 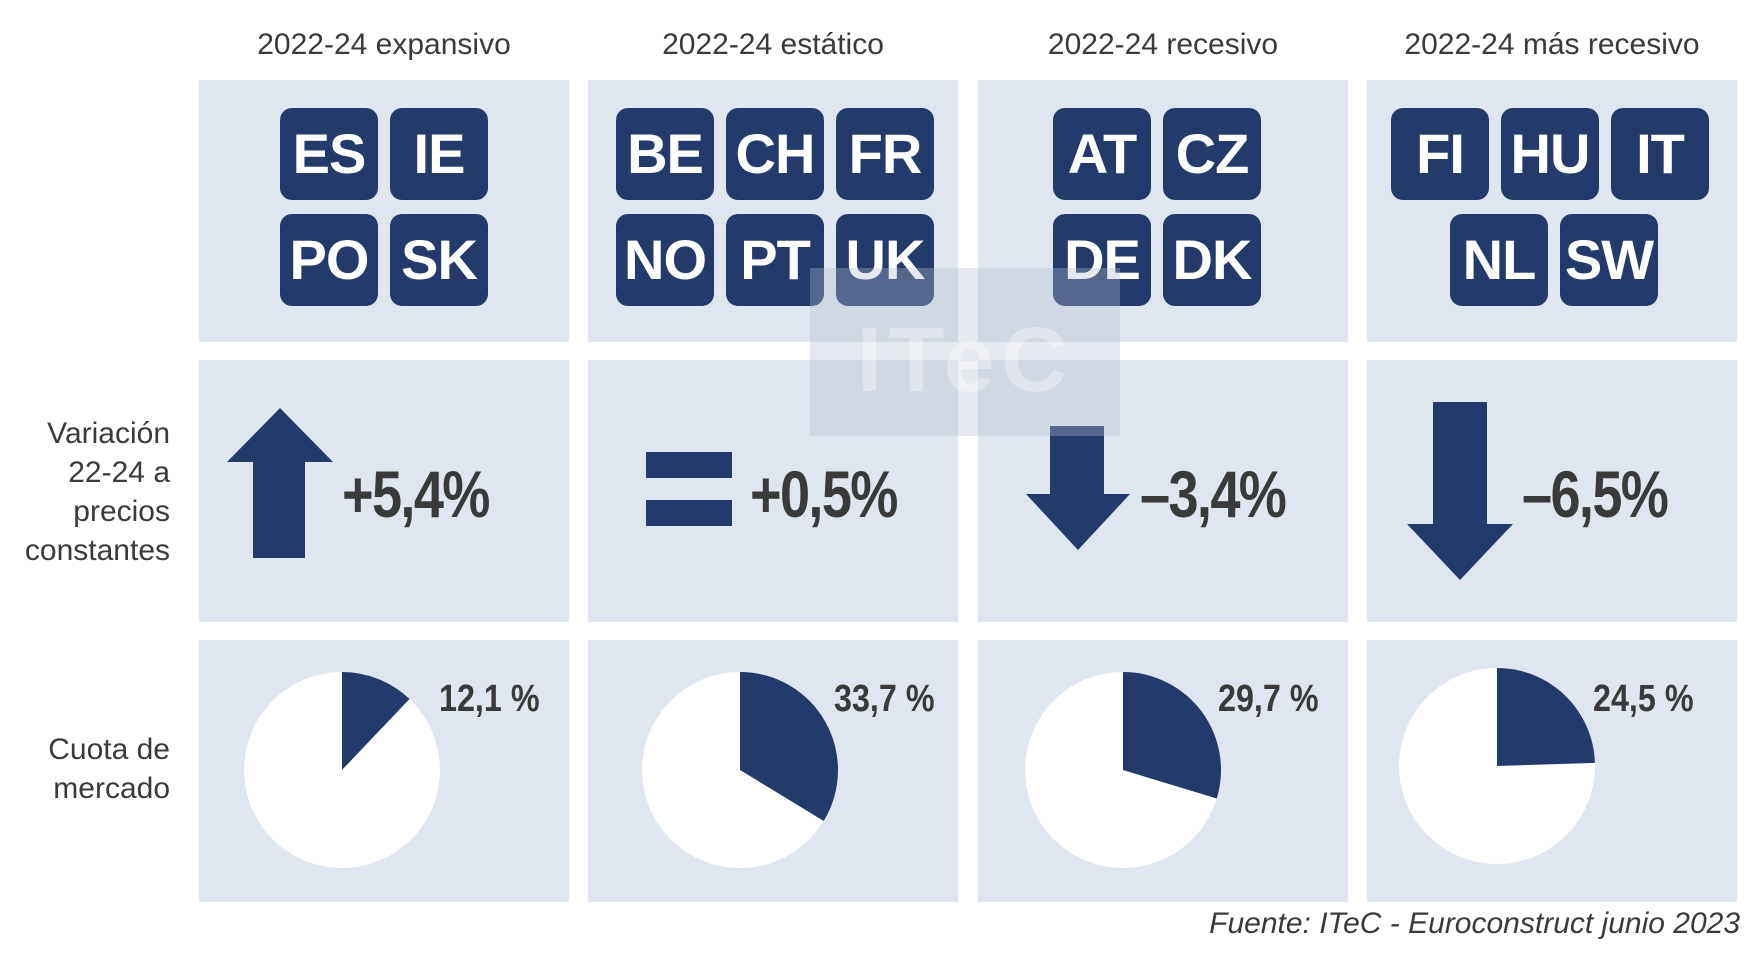 What do you see at coordinates (1552, 211) in the screenshot?
I see `countries-panel-mas-recesivo: FI HU IT NL SW` at bounding box center [1552, 211].